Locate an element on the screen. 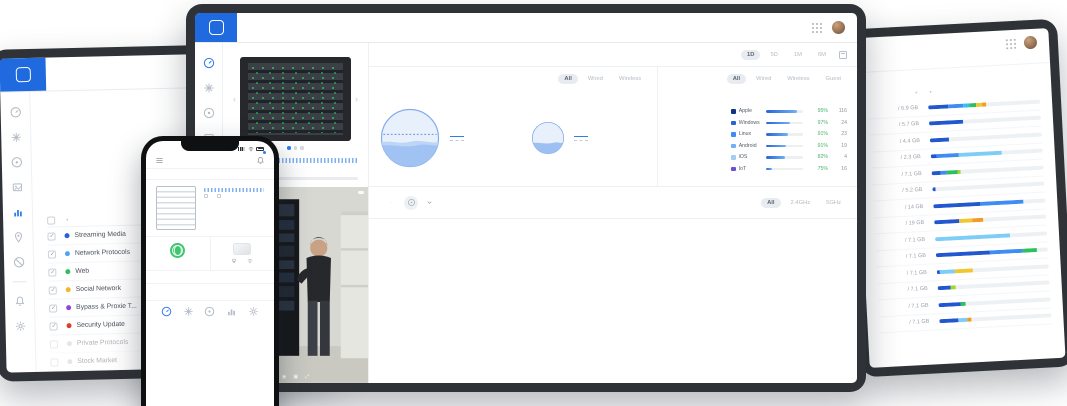 This screenshot has width=1067, height=406. clients-card is located at coordinates (242, 253).